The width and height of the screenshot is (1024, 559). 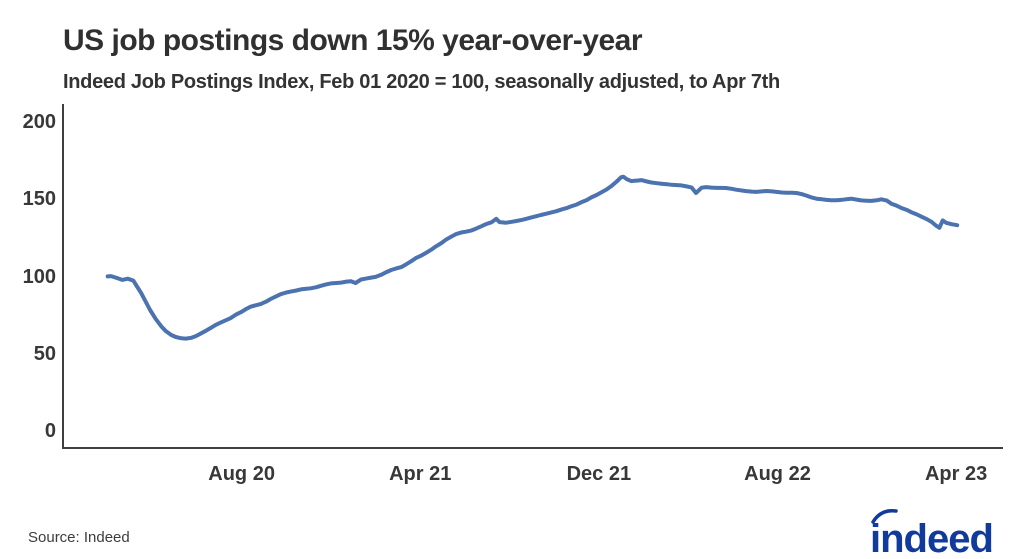 I want to click on indeed-logo-text: indeed, so click(x=931, y=537).